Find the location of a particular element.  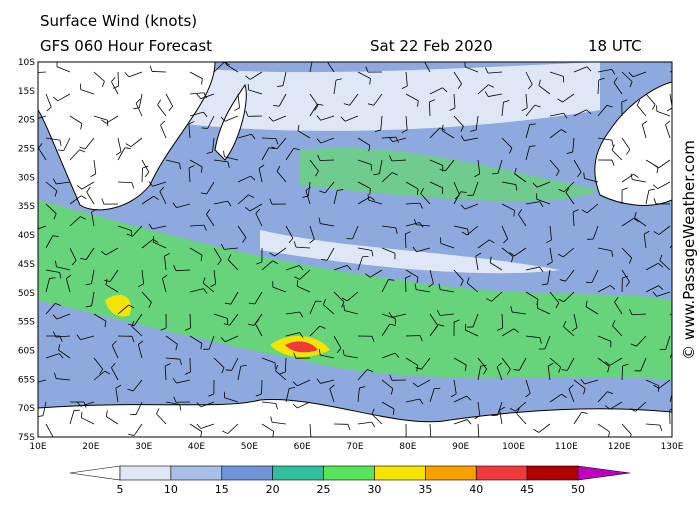

lon-label: 10E is located at coordinates (37, 447).